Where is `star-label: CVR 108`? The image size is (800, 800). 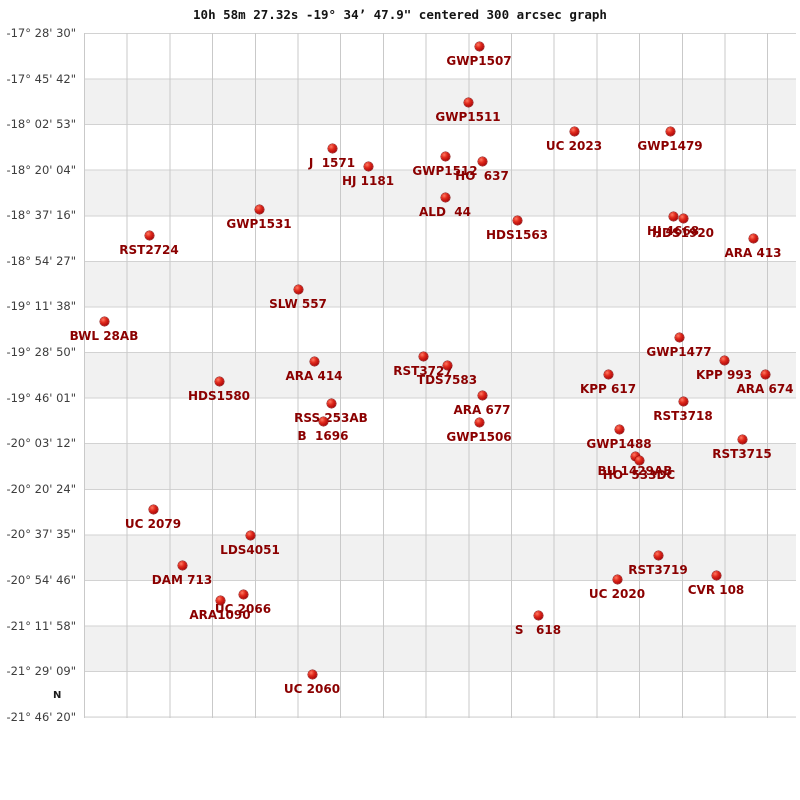
star-label: CVR 108 is located at coordinates (716, 590).